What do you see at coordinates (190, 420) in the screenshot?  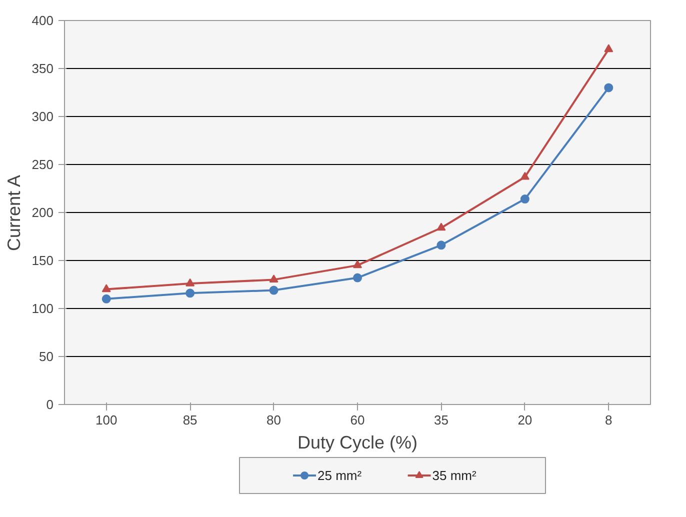 I see `x-tick-label: 85` at bounding box center [190, 420].